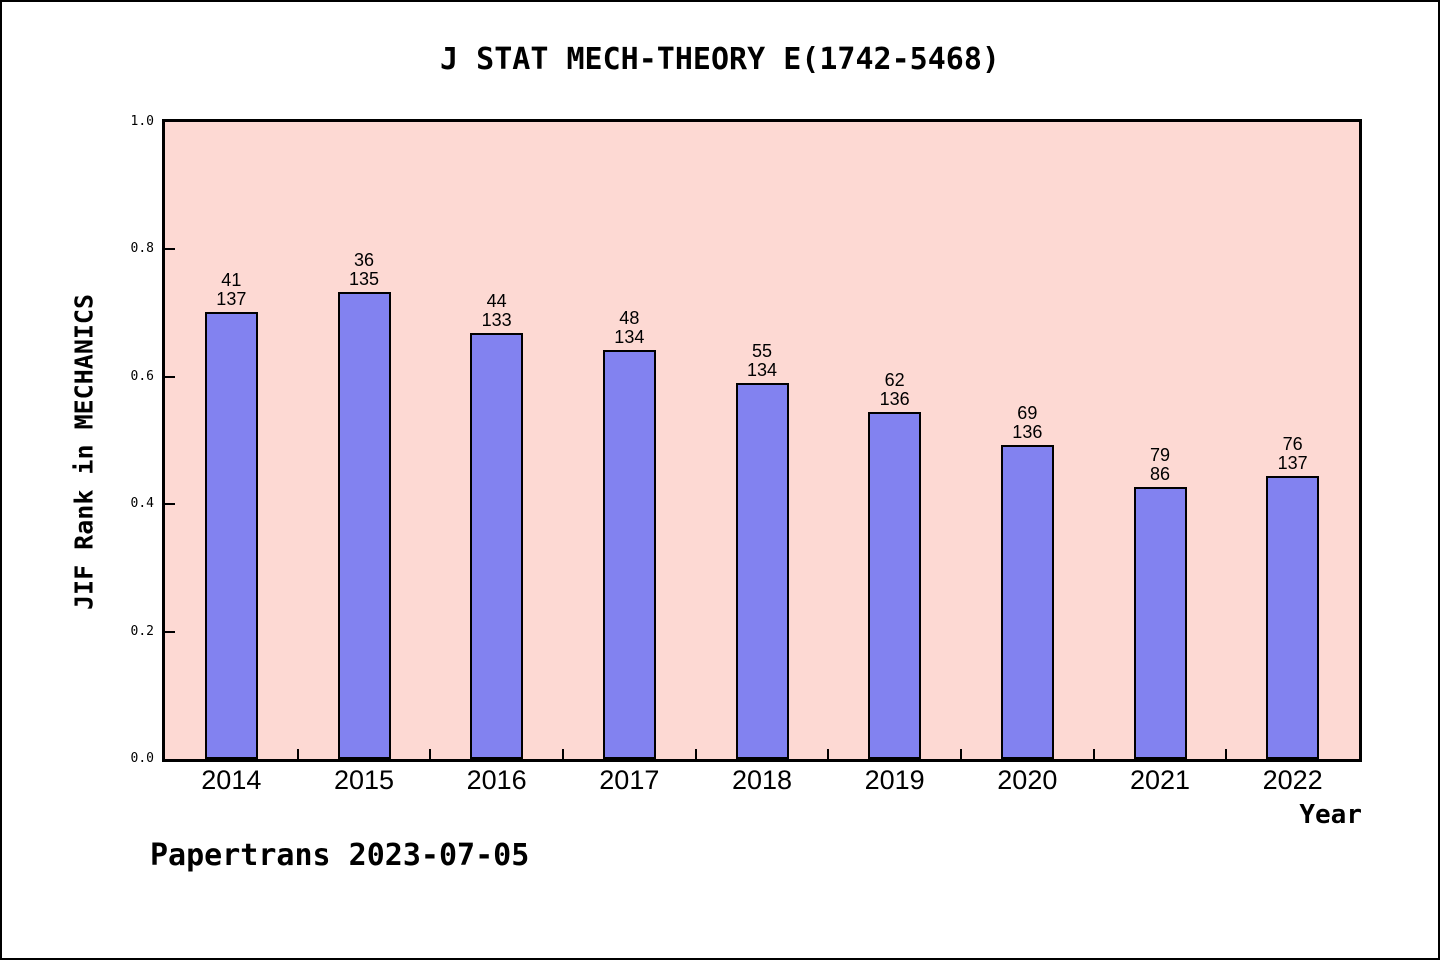 The height and width of the screenshot is (960, 1440). I want to click on x-tick-label-2015: 2015, so click(364, 780).